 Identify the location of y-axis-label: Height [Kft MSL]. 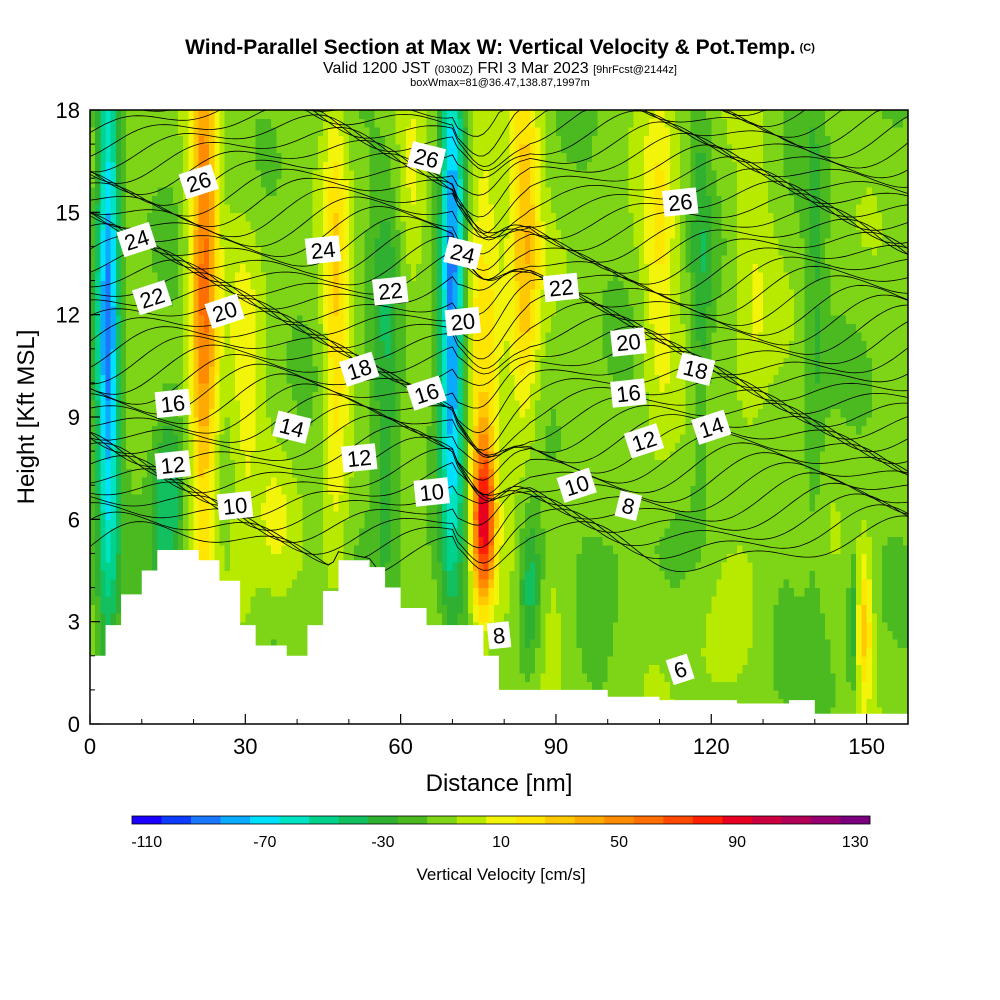
(26, 417).